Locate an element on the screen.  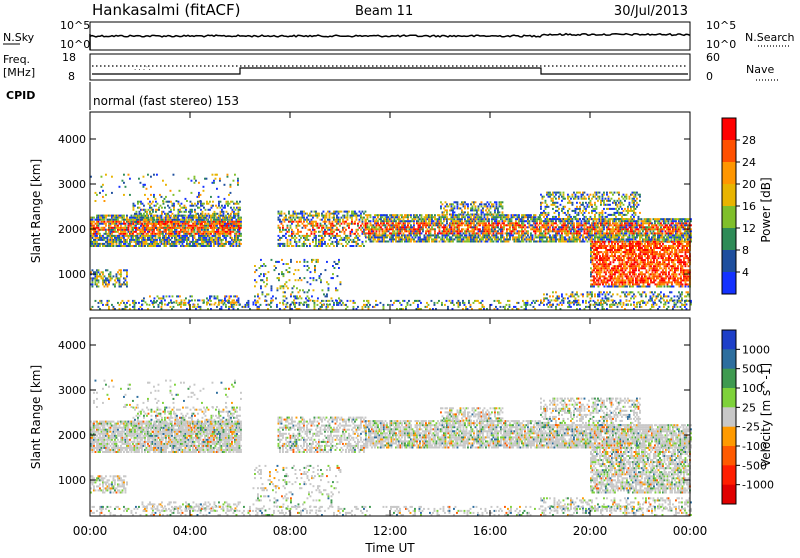
nsearch-tick-top: 10^5 is located at coordinates (721, 25).